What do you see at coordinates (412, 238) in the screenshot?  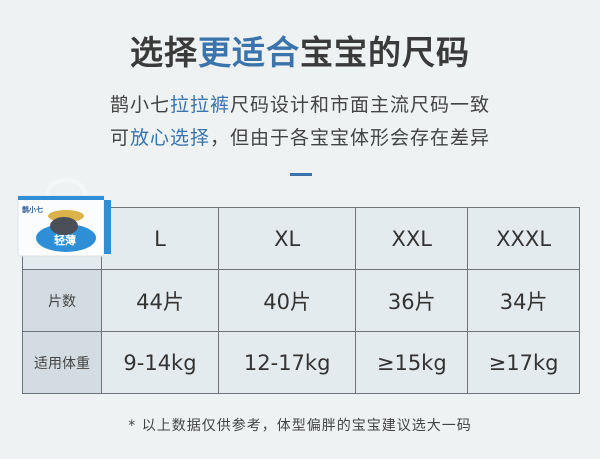 I see `size-header: XXL` at bounding box center [412, 238].